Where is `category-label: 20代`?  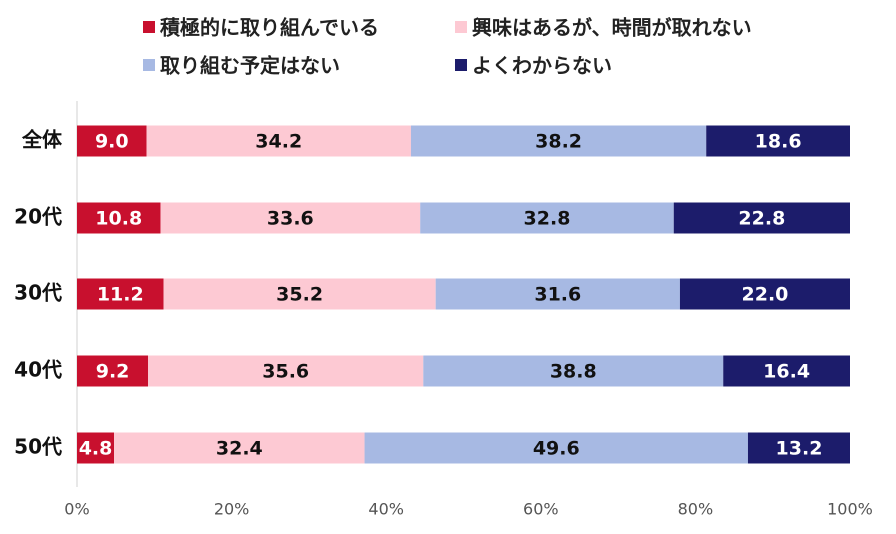
category-label: 20代 is located at coordinates (38, 217).